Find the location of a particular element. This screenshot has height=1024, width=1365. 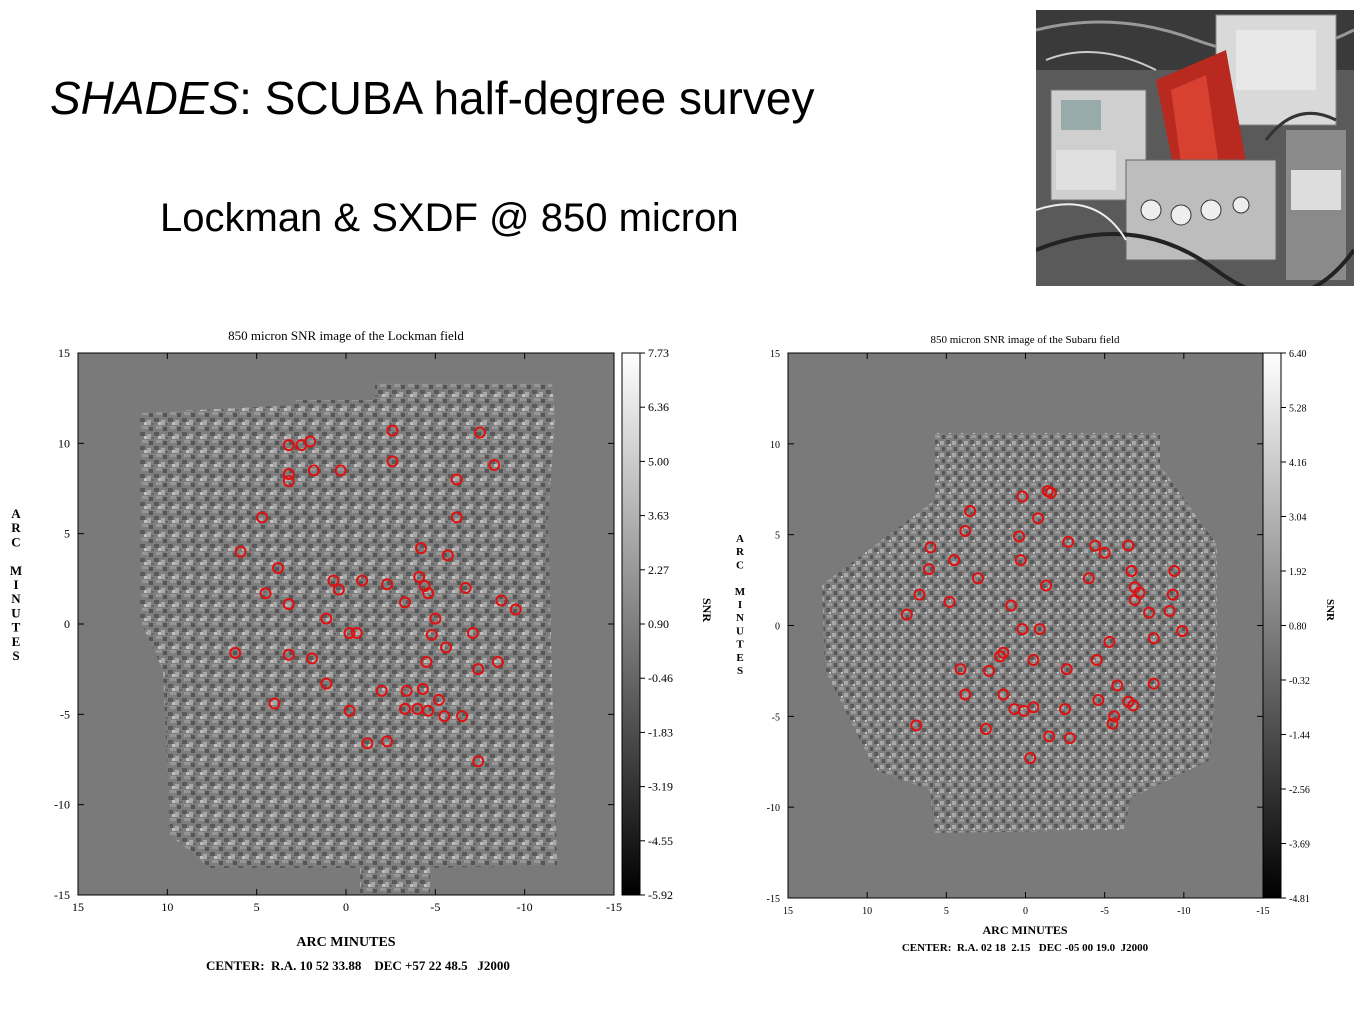

colorbar-tick-label: 5.28 is located at coordinates (1298, 409).